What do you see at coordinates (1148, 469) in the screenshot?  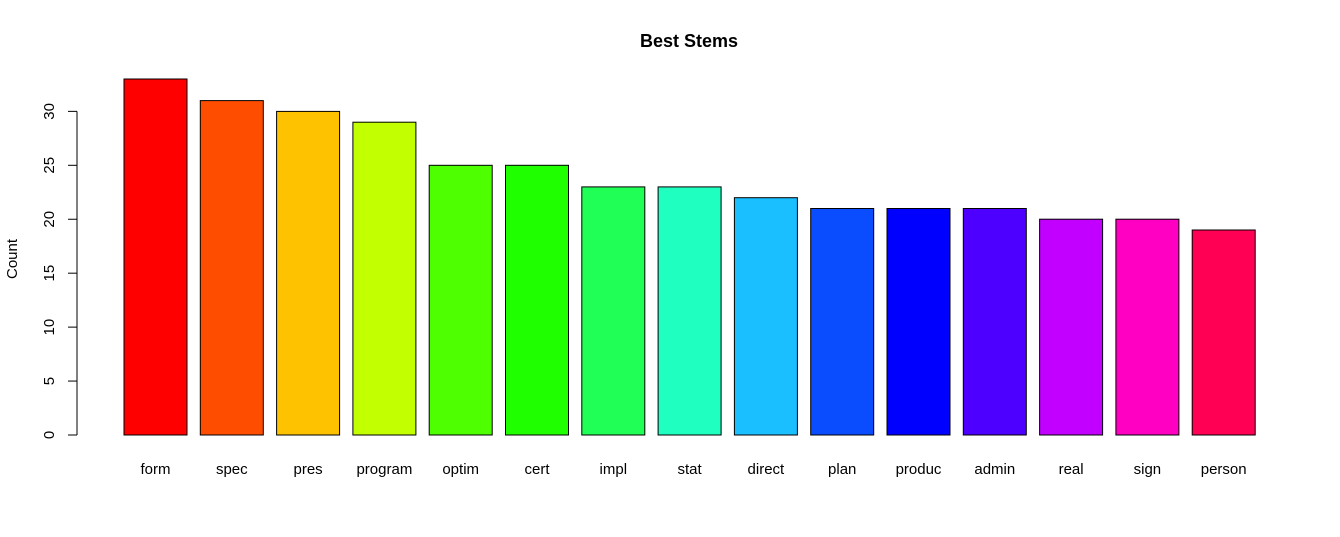 I see `category-label-sign: sign` at bounding box center [1148, 469].